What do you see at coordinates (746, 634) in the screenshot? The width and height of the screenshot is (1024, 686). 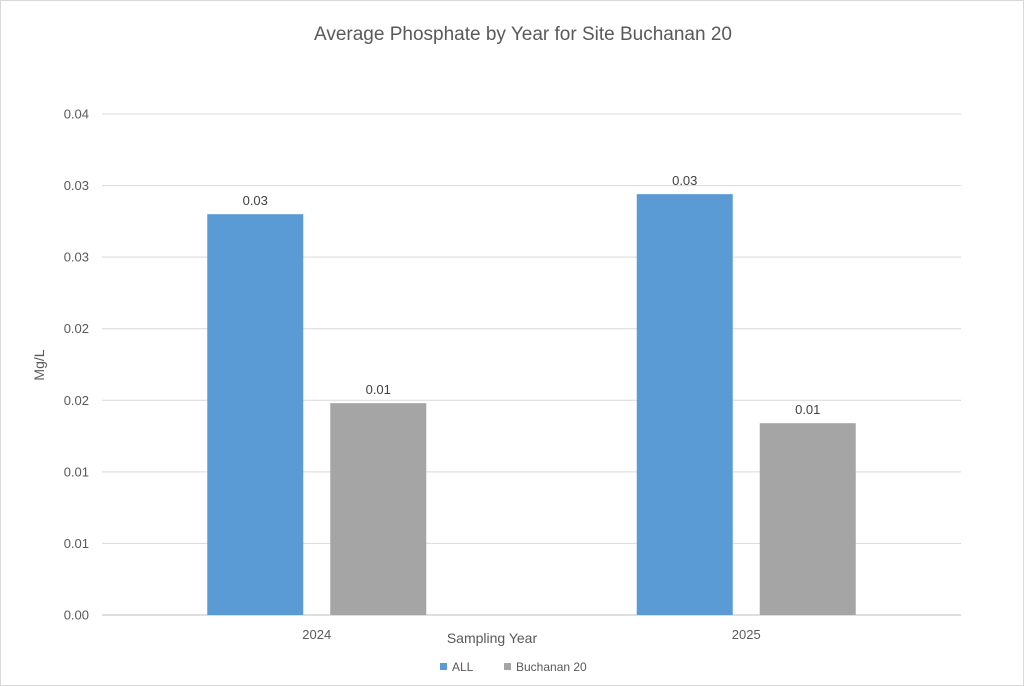 I see `x-tick-label: 2025` at bounding box center [746, 634].